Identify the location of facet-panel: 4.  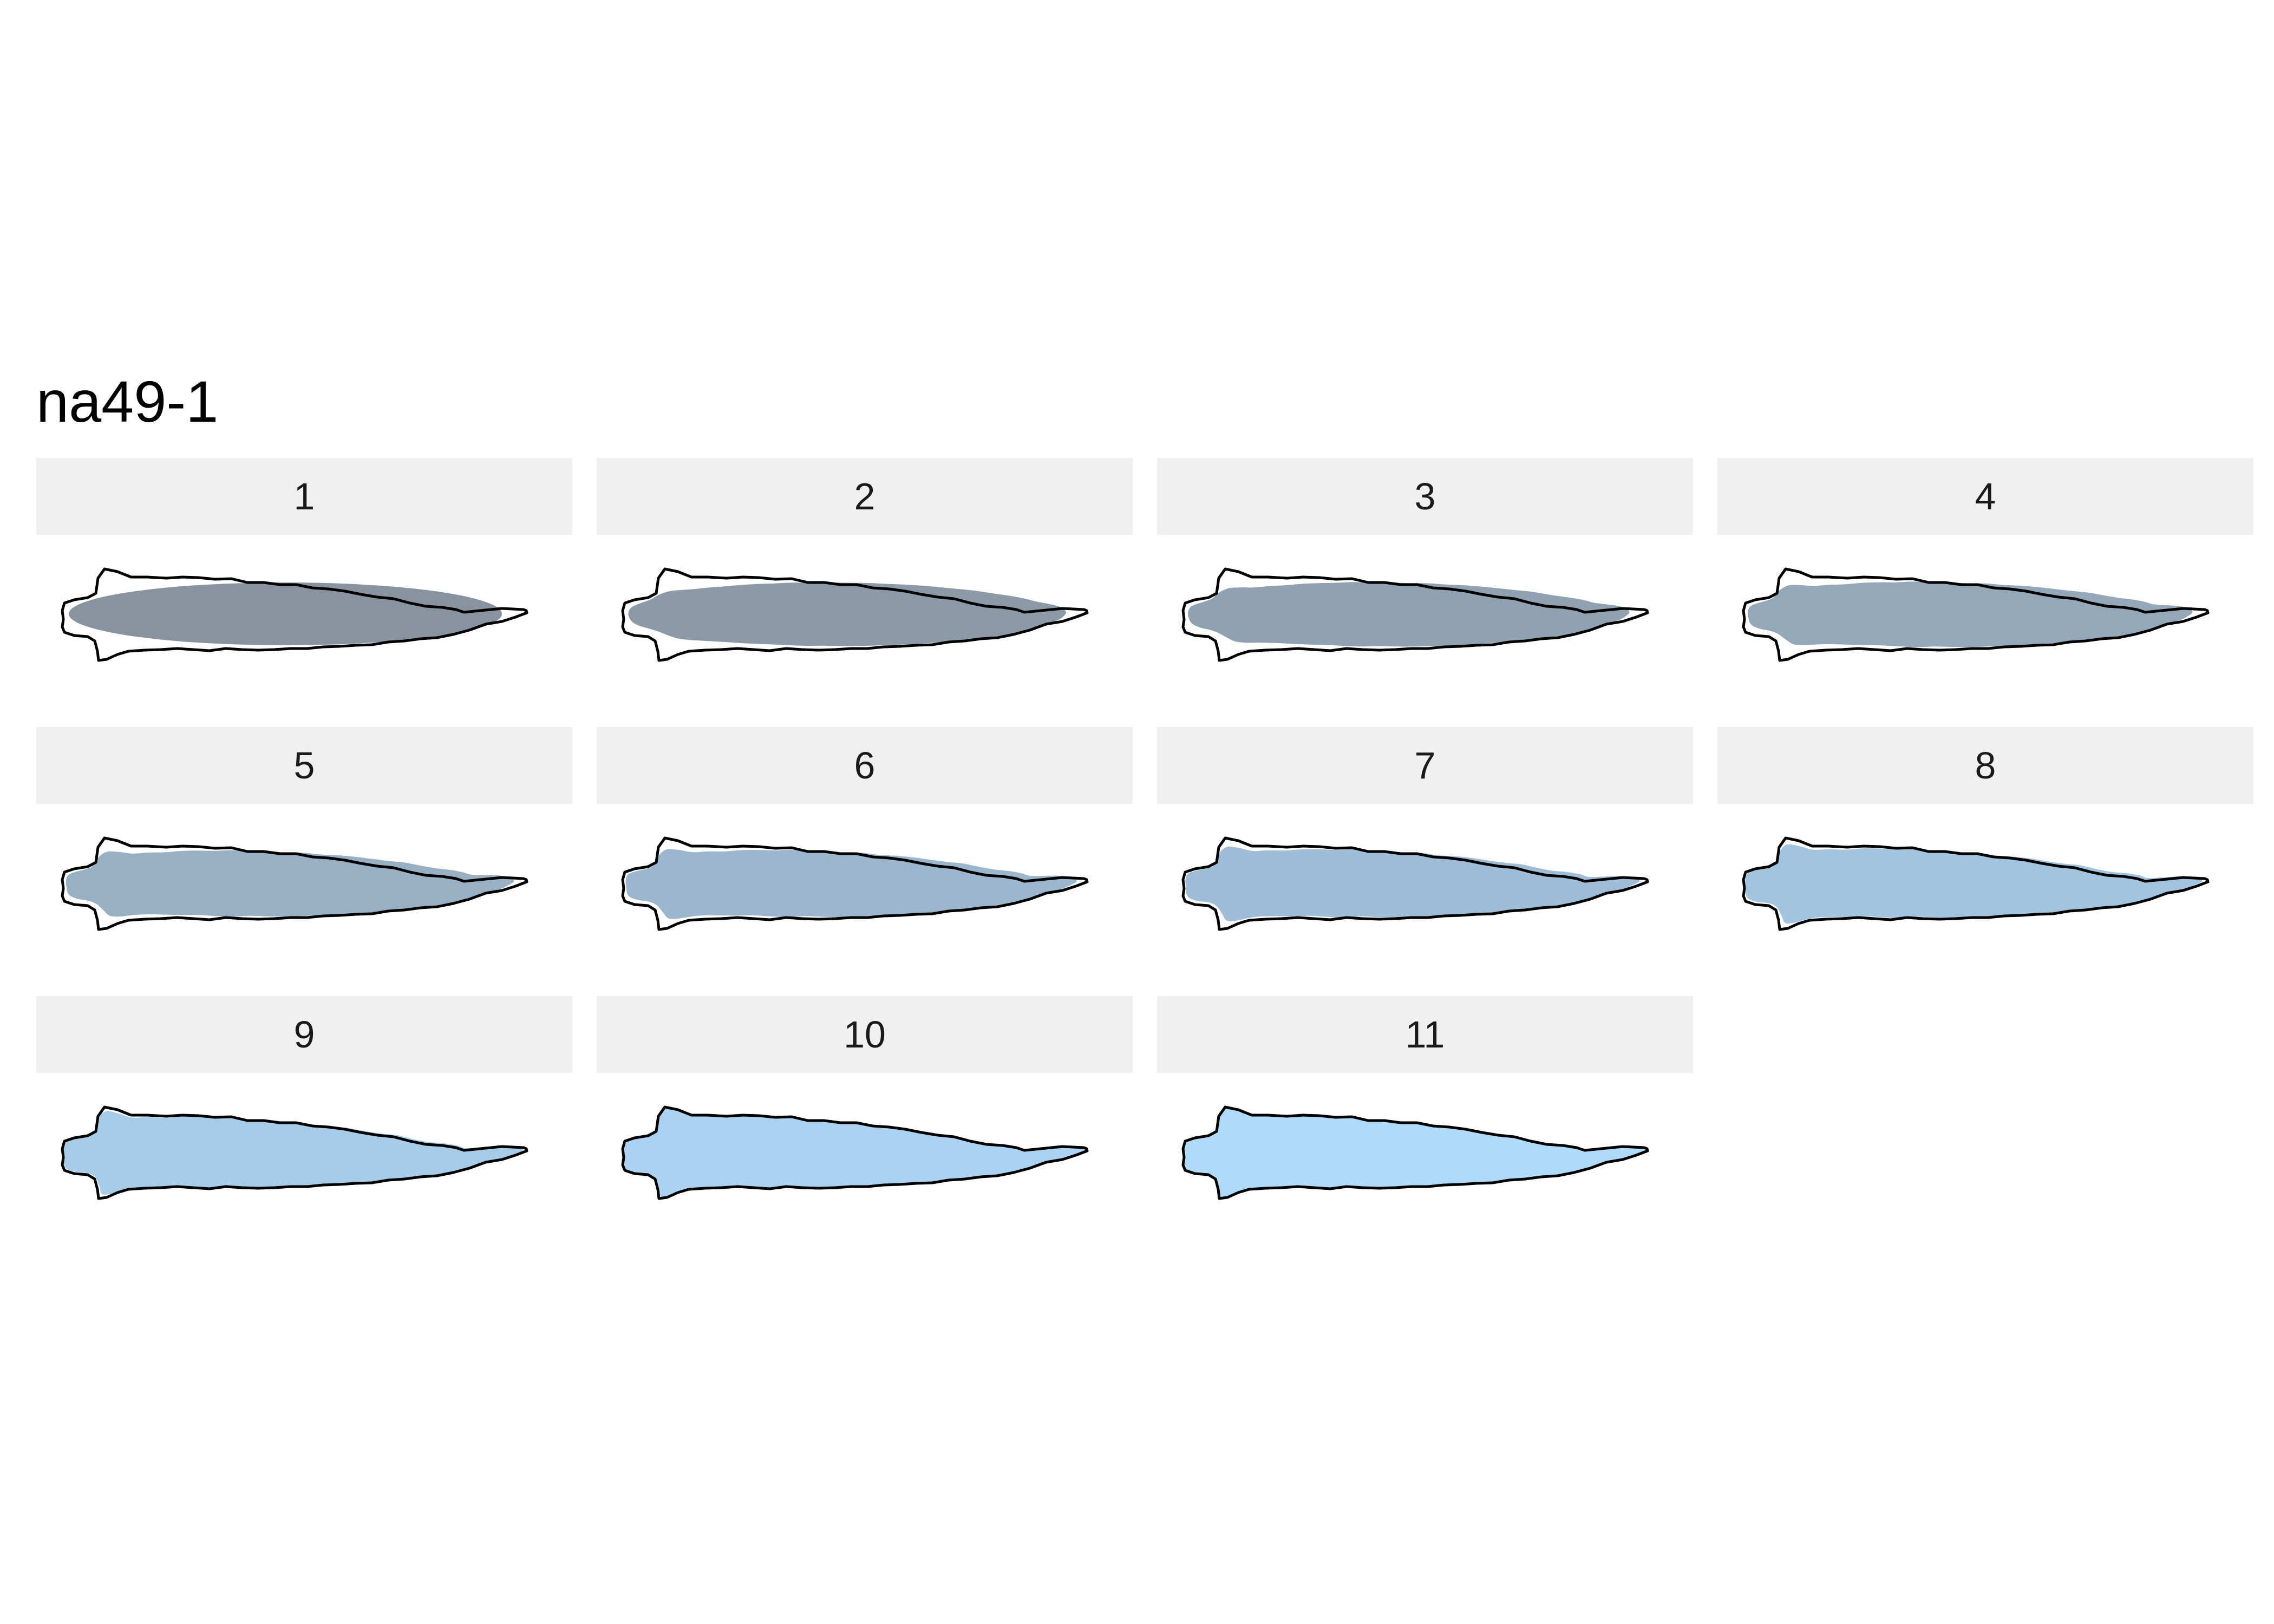
(1985, 581).